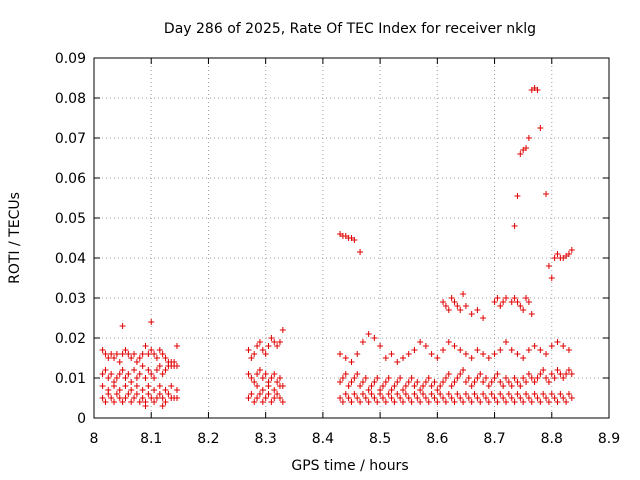  I want to click on x-tick-label: 8.6, so click(437, 439).